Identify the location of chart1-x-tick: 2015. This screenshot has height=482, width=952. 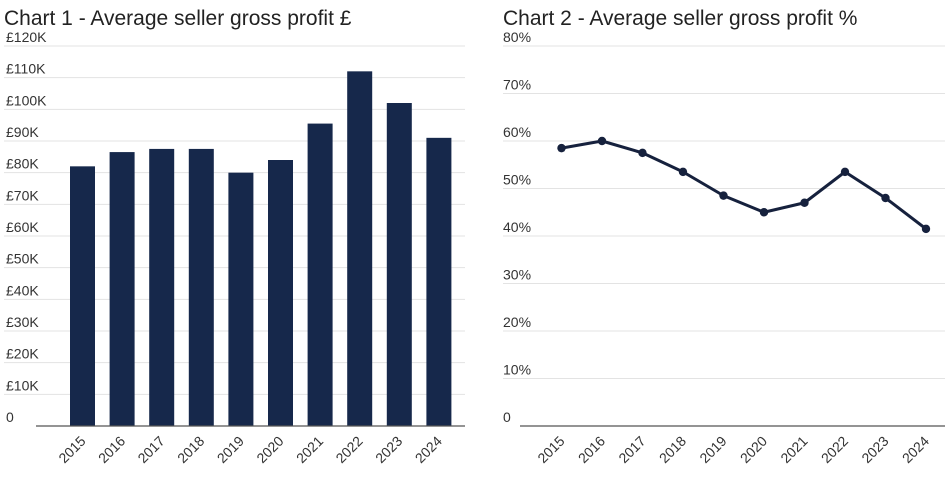
(71, 449).